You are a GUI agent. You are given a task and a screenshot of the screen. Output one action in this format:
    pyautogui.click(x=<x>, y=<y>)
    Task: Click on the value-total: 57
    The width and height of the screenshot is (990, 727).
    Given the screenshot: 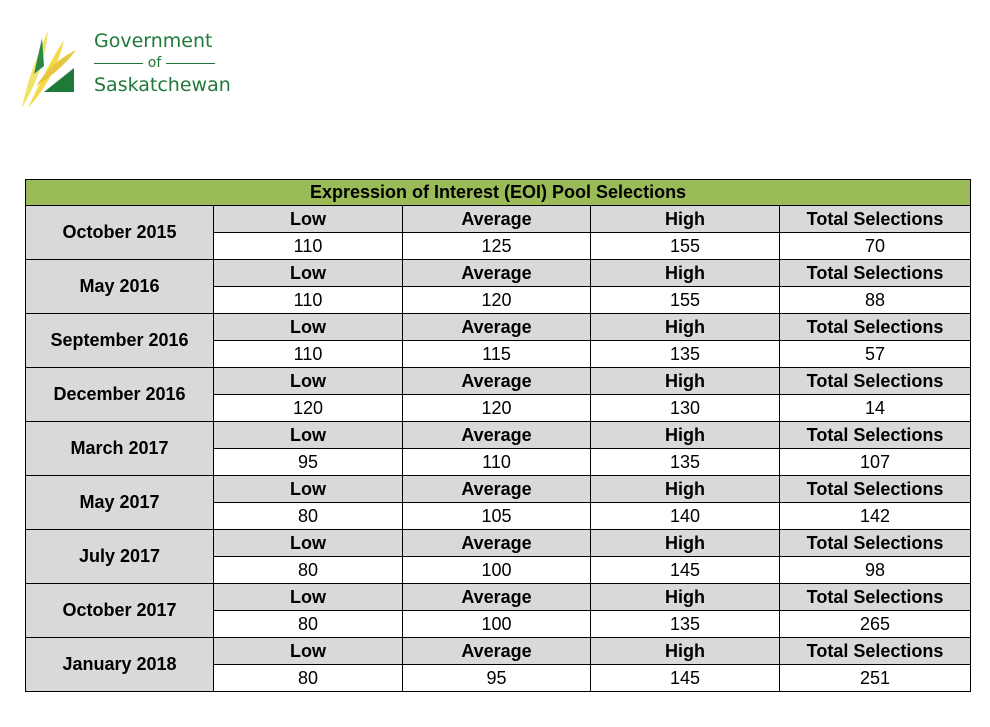 What is the action you would take?
    pyautogui.click(x=875, y=354)
    